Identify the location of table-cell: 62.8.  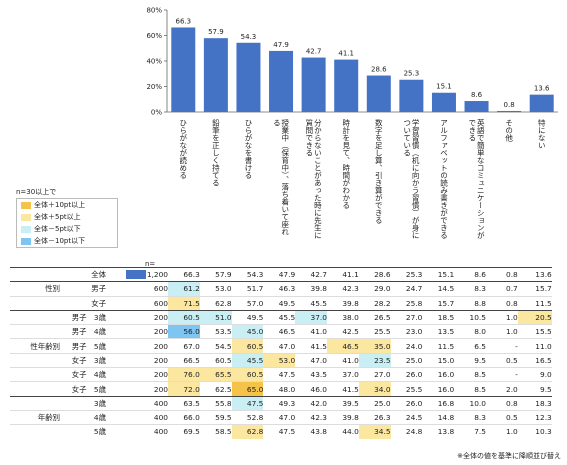
(247, 431).